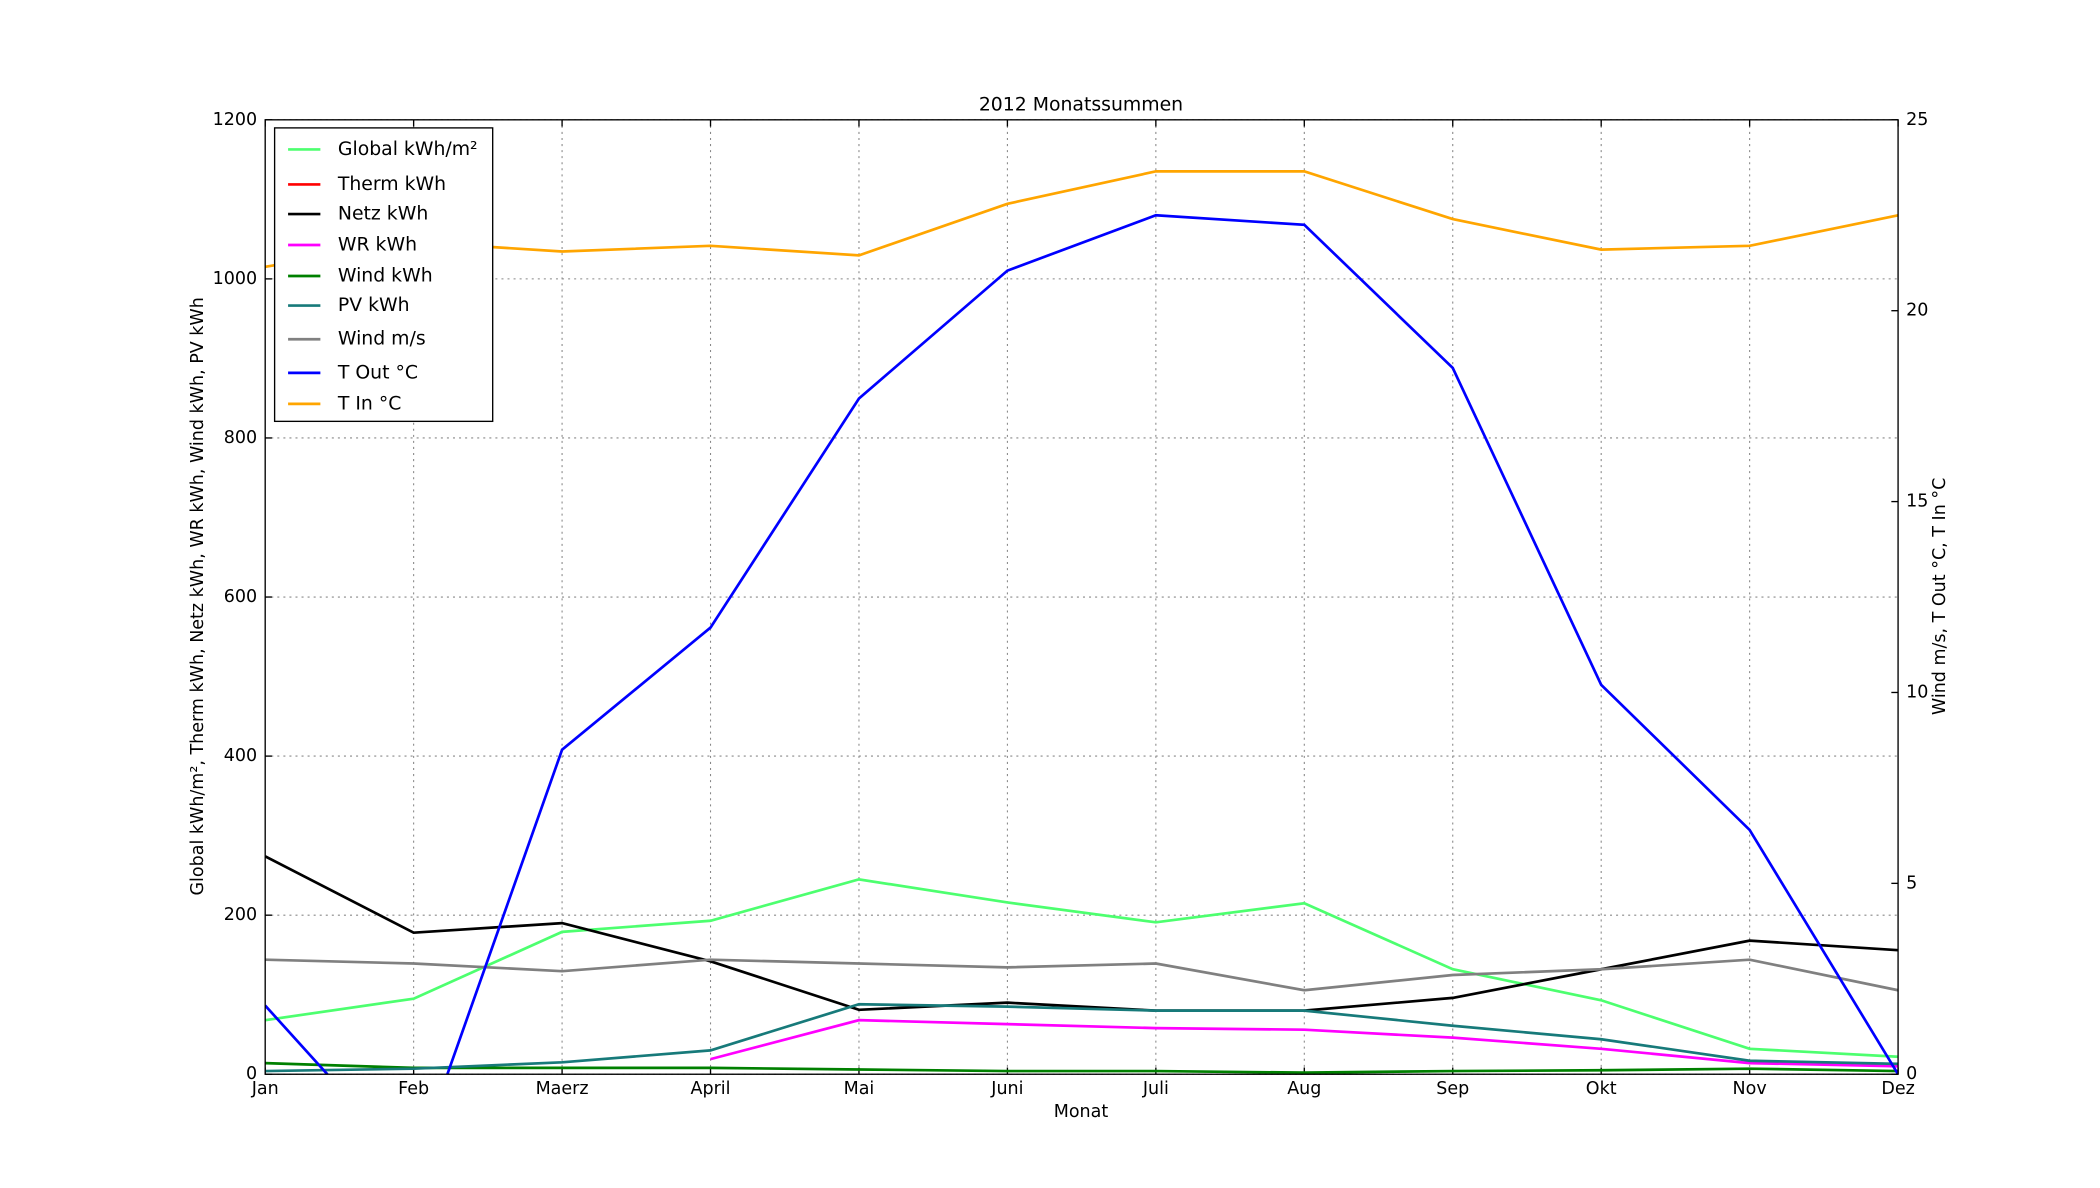 This screenshot has height=1188, width=2100. What do you see at coordinates (1750, 1089) in the screenshot?
I see `x-tick-label: Nov` at bounding box center [1750, 1089].